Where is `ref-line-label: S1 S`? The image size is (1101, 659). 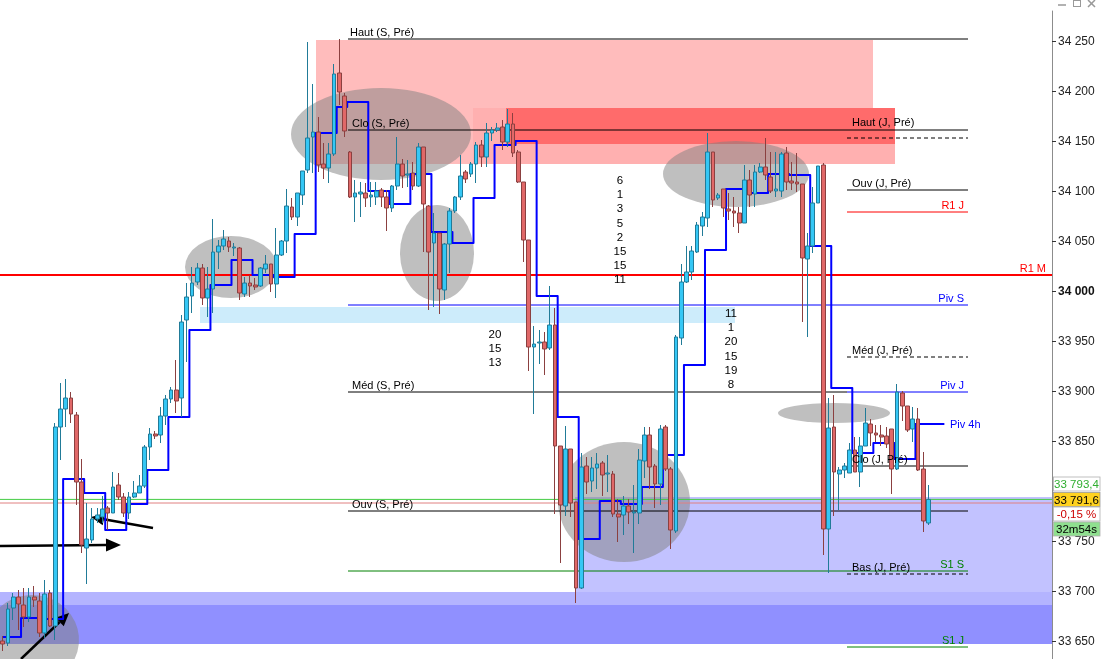 ref-line-label: S1 S is located at coordinates (952, 564).